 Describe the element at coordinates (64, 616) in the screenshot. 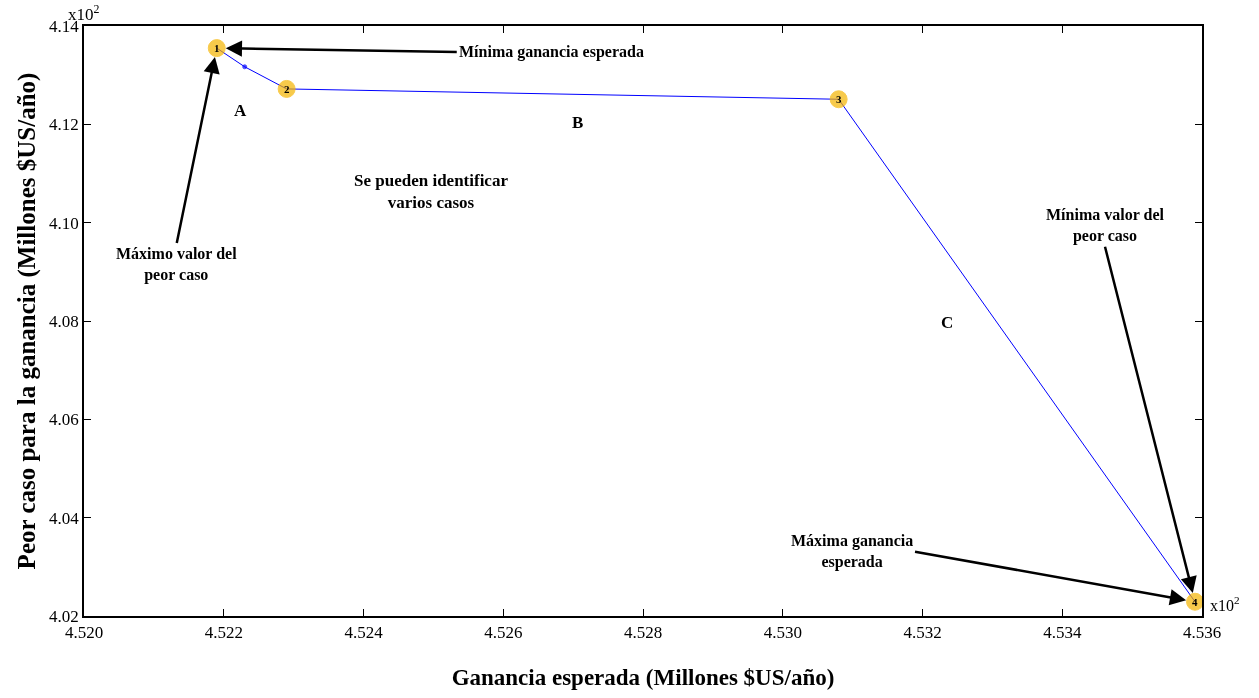

I see `y-tick-label: 4.02` at that location.